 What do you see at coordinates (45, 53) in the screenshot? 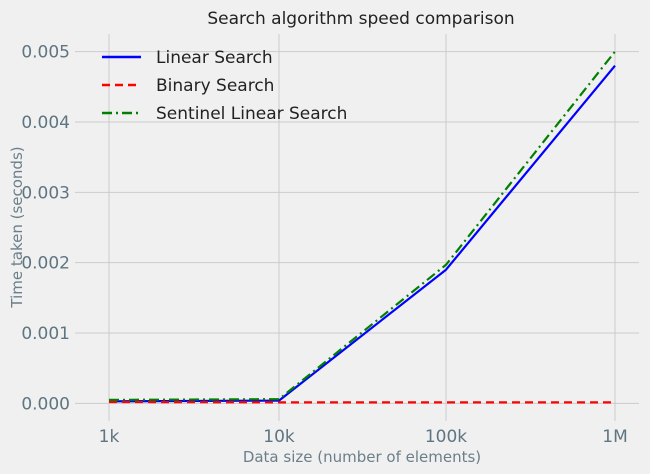
I see `y-tick-label: 0.005` at bounding box center [45, 53].